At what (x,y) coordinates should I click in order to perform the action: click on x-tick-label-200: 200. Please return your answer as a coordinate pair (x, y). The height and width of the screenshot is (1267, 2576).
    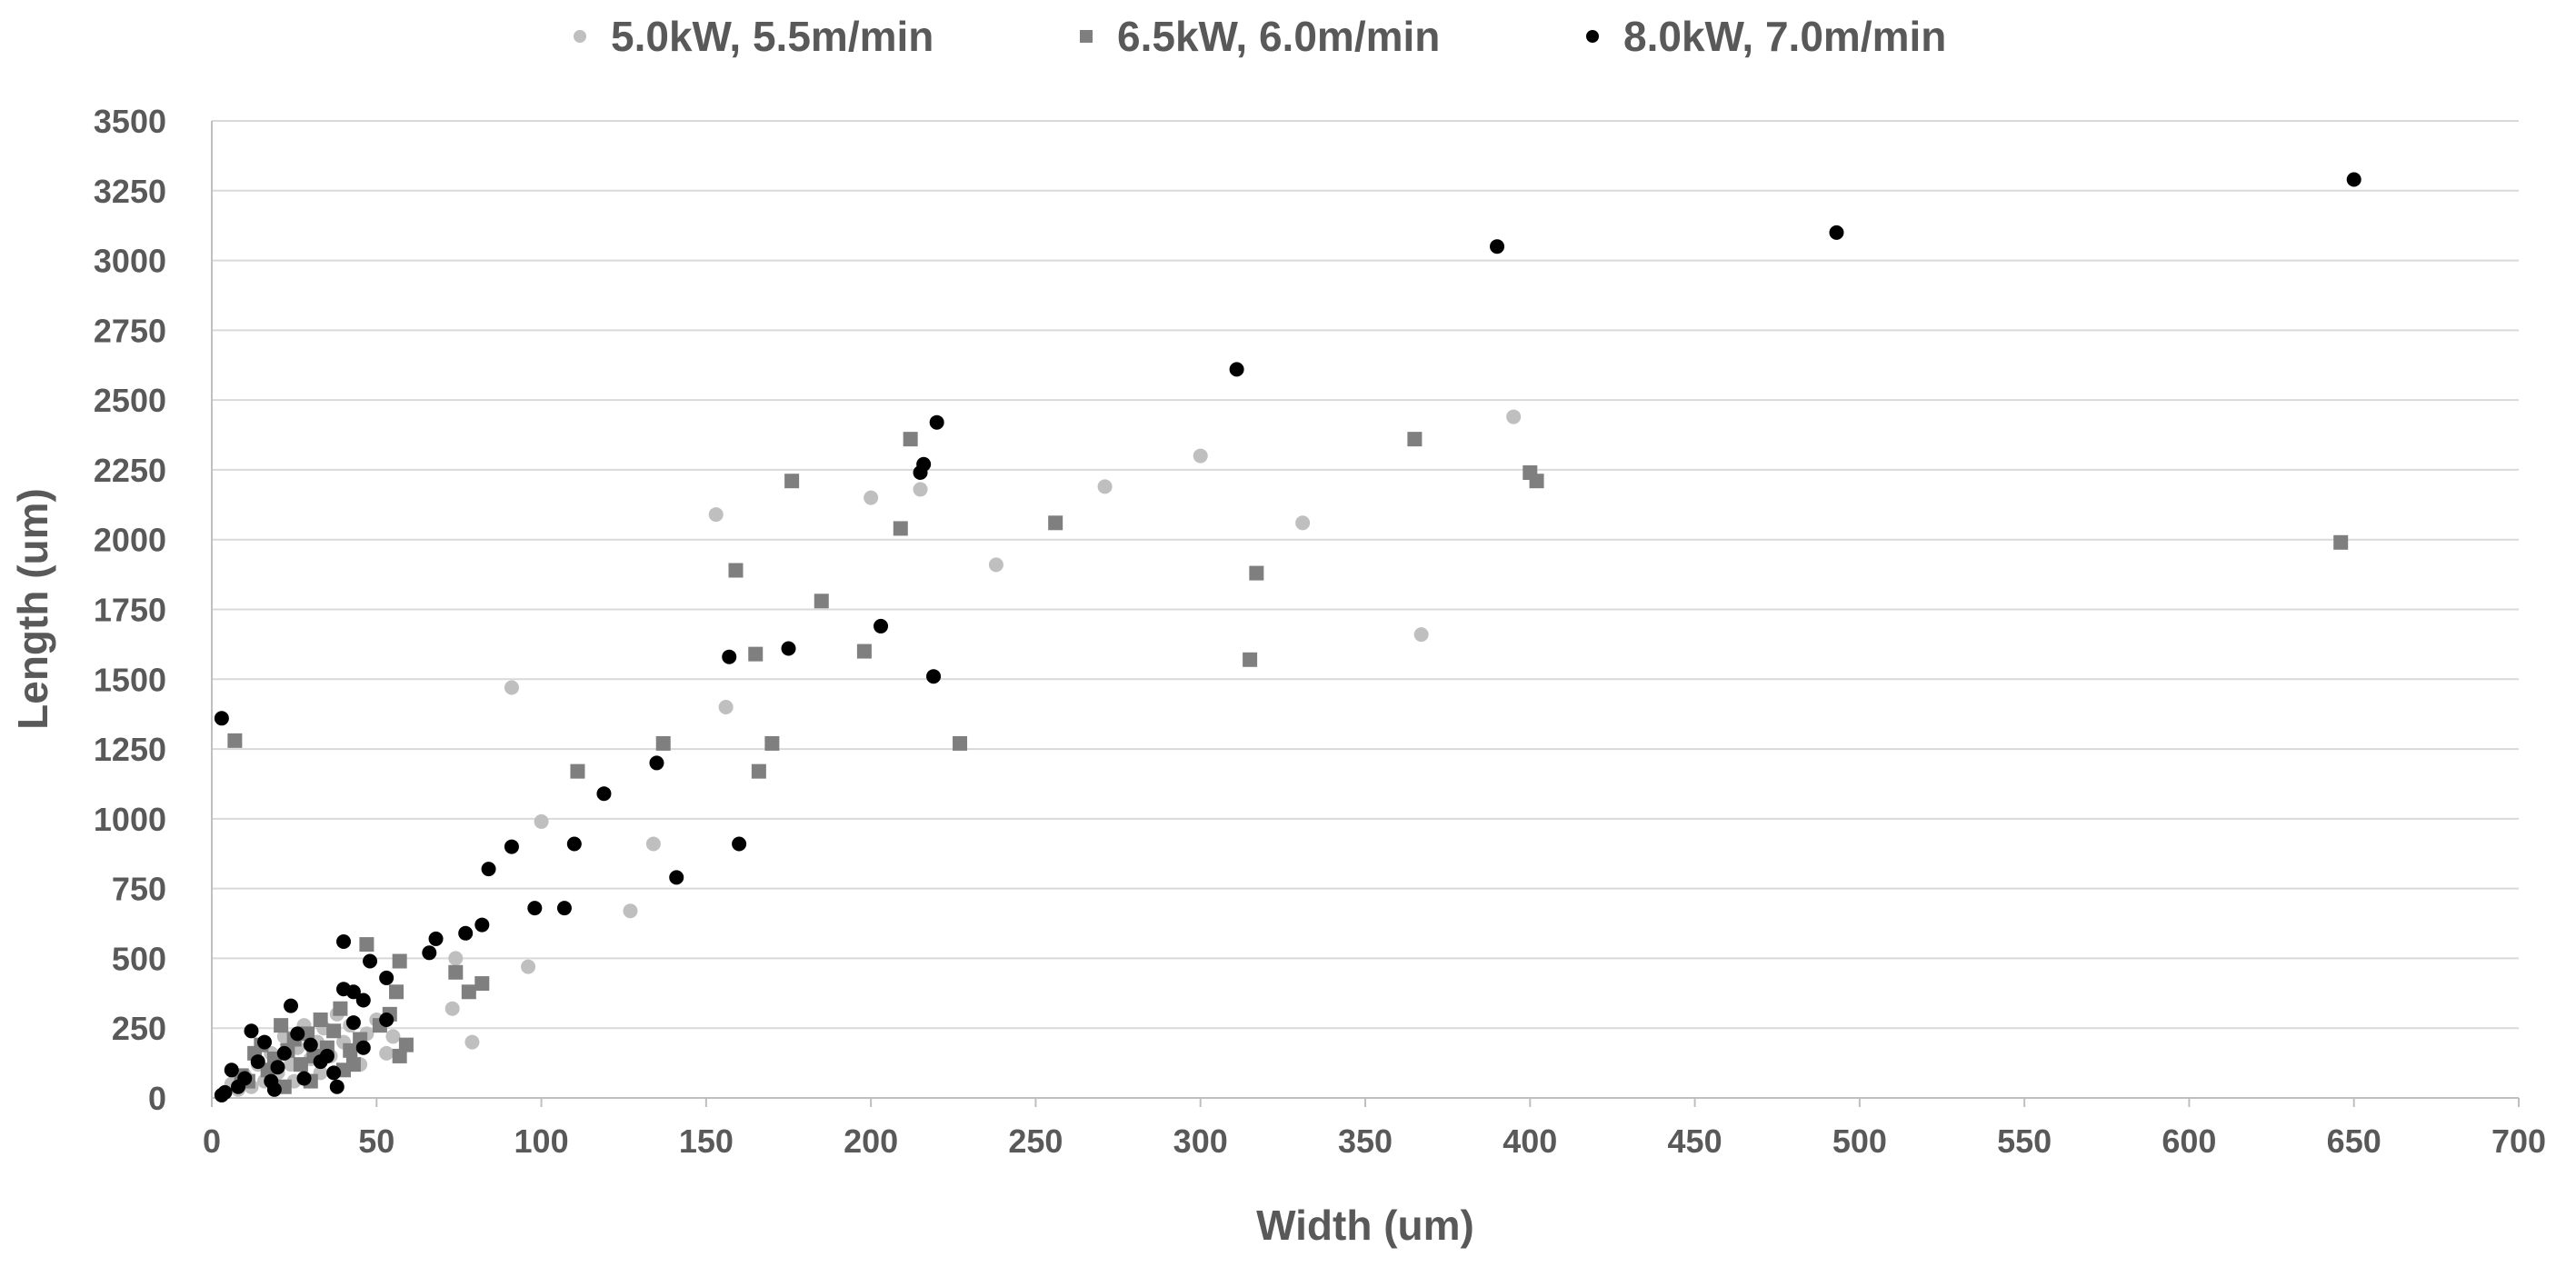
    Looking at the image, I should click on (871, 1141).